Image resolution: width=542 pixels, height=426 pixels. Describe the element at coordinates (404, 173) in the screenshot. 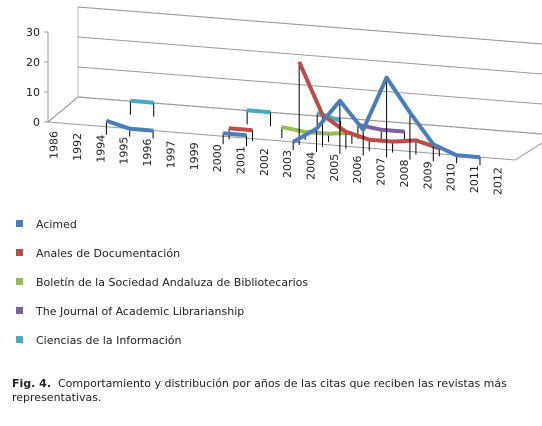

I see `x-tick-label: 2008` at that location.